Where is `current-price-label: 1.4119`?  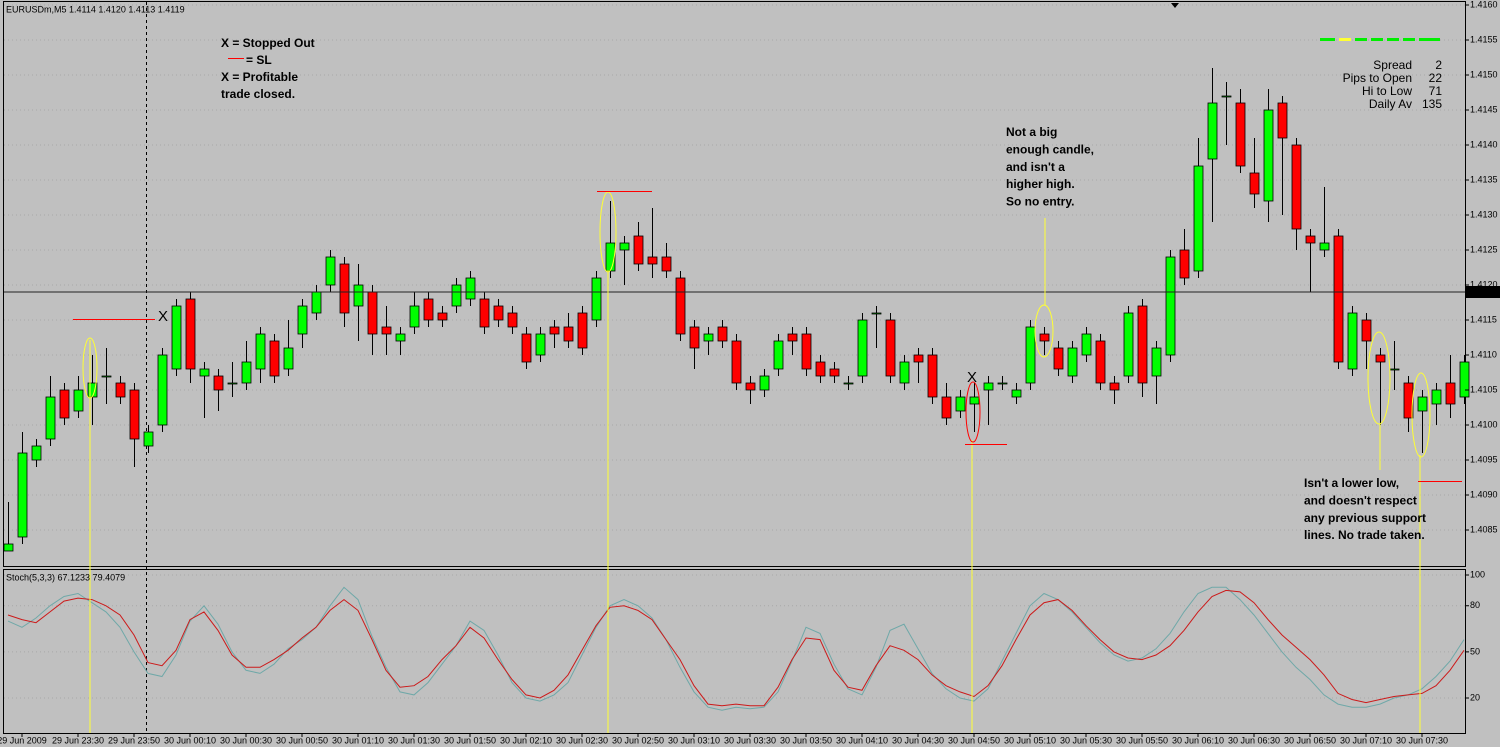
current-price-label: 1.4119 is located at coordinates (1483, 291).